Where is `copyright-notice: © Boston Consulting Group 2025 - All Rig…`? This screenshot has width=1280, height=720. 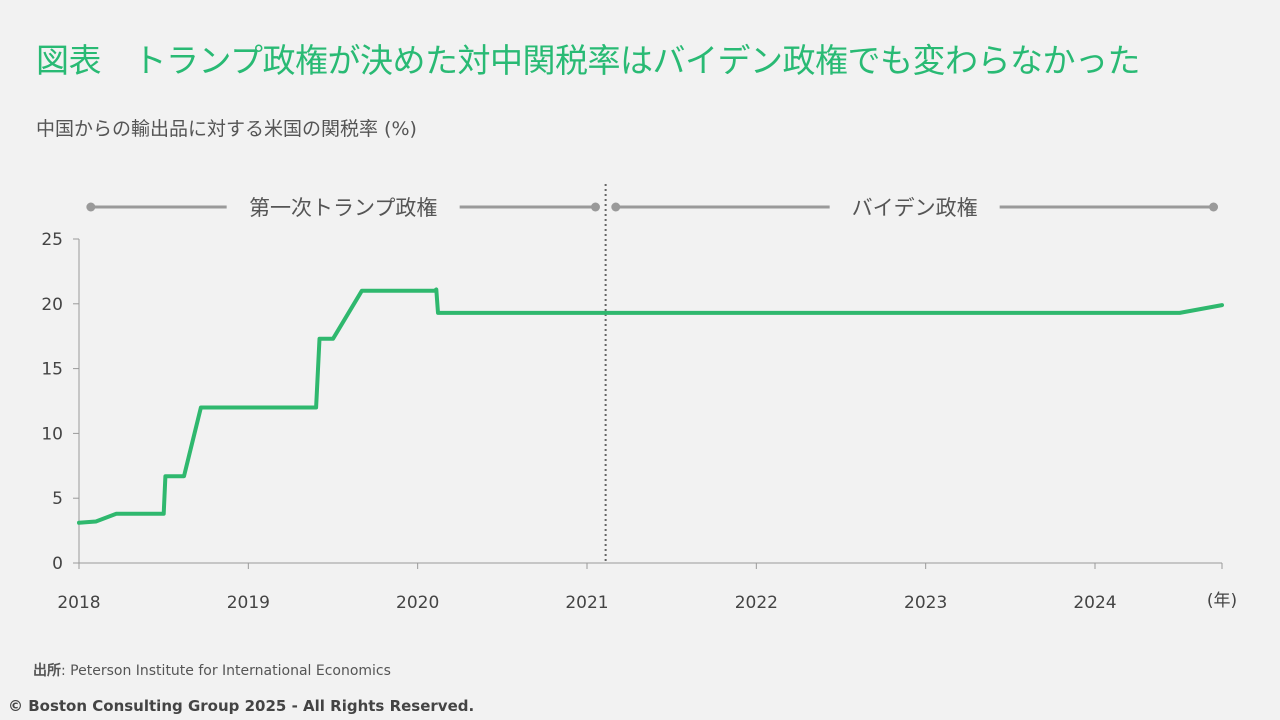
copyright-notice: © Boston Consulting Group 2025 - All Rig… is located at coordinates (241, 706).